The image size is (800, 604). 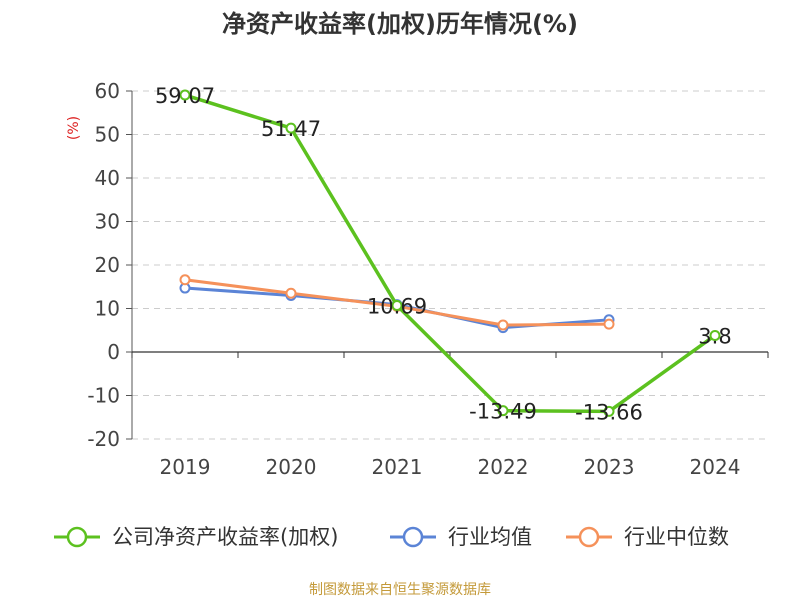 What do you see at coordinates (103, 396) in the screenshot?
I see `y-tick-label: -10` at bounding box center [103, 396].